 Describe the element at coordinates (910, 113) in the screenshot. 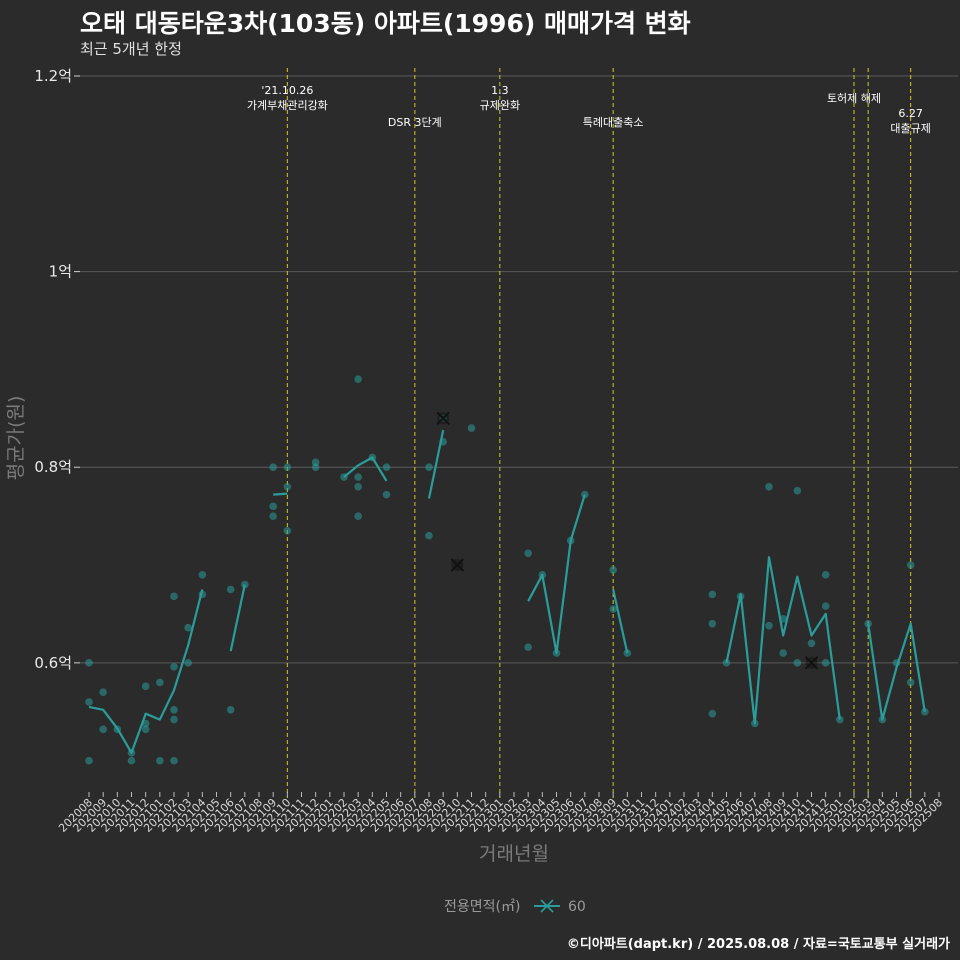

I see `event-annotation: 6.27` at that location.